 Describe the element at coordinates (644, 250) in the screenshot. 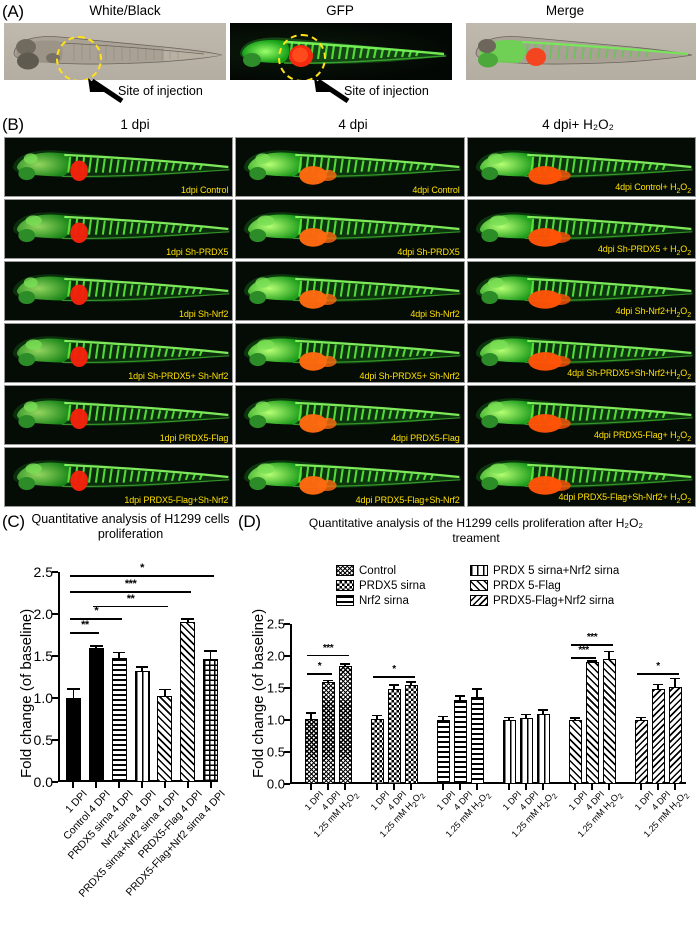

I see `panel-b-cell-caption: 4dpi Sh-PRDX5 + H2O2` at that location.